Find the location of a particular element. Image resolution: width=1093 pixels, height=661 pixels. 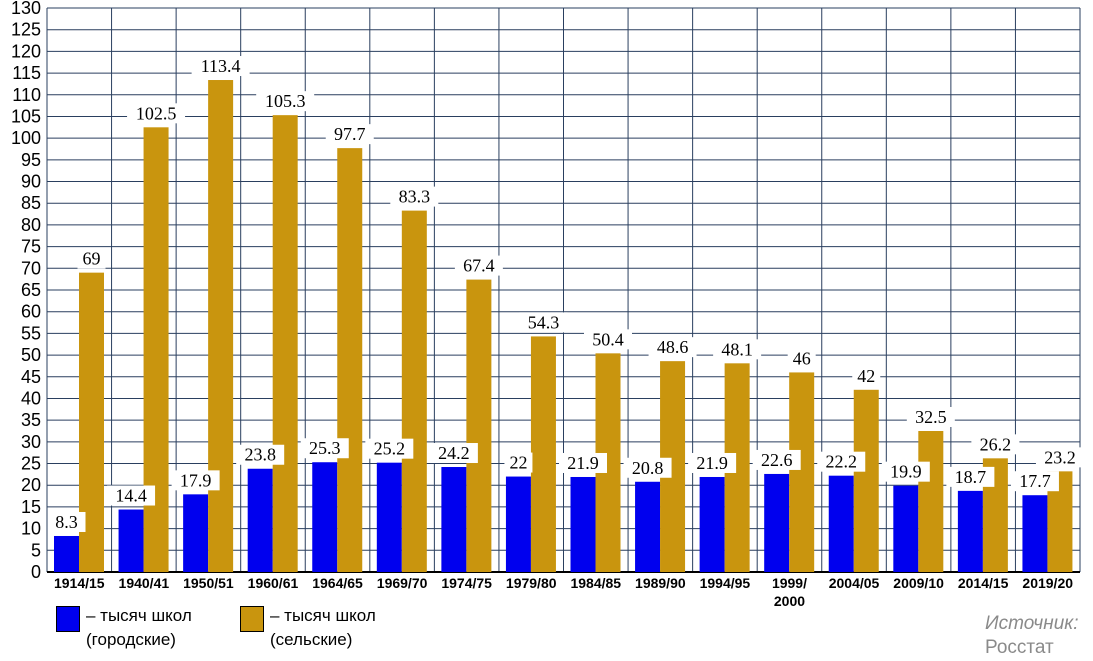

y-tick-label: 25 is located at coordinates (31, 464).